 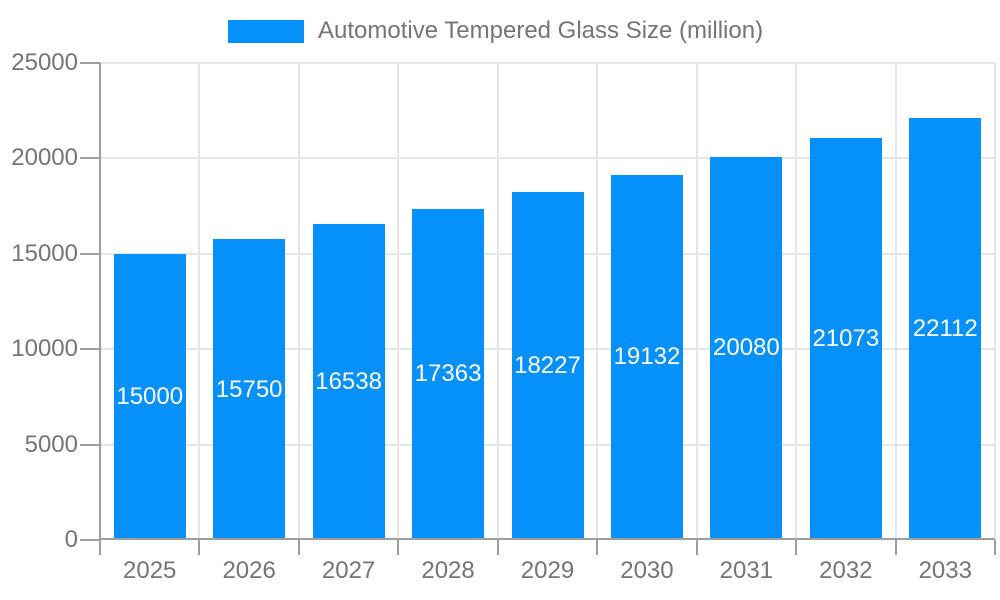 I want to click on bar-value-label: 19132, so click(x=647, y=357).